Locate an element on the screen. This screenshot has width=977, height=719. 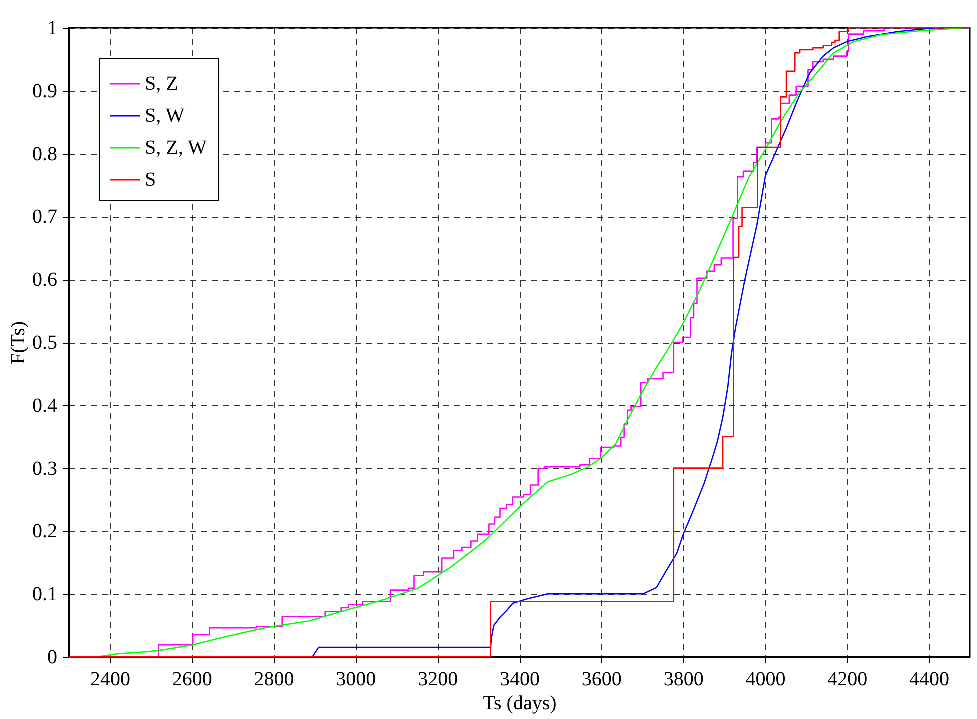
x-tick-label: 3600 is located at coordinates (602, 679).